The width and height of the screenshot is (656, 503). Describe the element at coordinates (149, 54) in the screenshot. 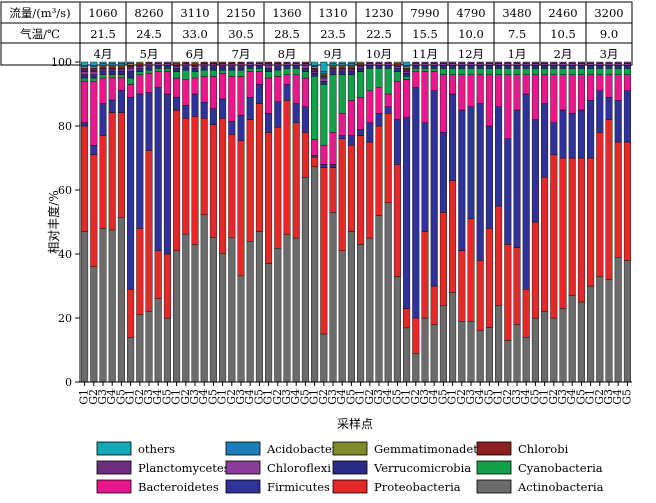

I see `month-label: 5月` at that location.